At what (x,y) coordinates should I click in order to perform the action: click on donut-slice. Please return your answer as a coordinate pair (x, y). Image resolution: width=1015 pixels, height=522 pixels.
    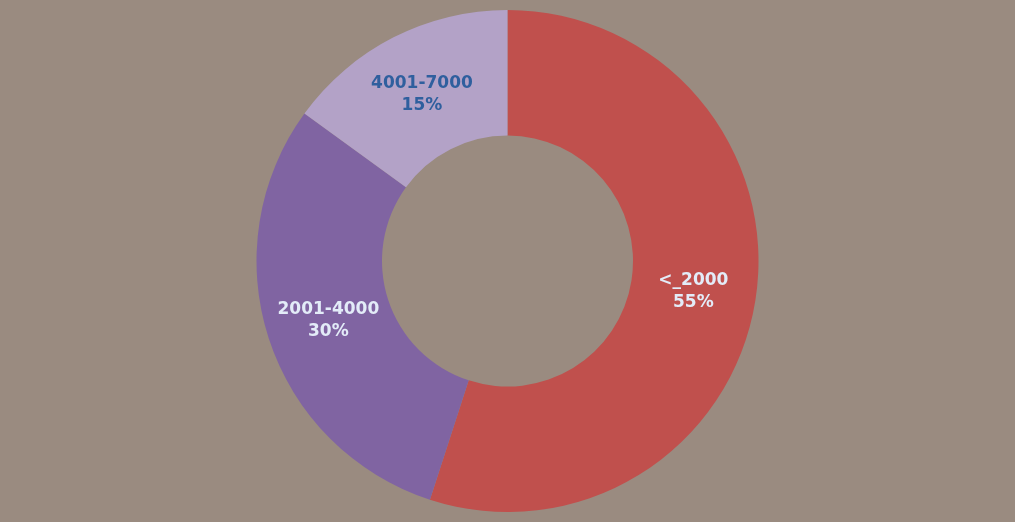
    Looking at the image, I should click on (406, 99).